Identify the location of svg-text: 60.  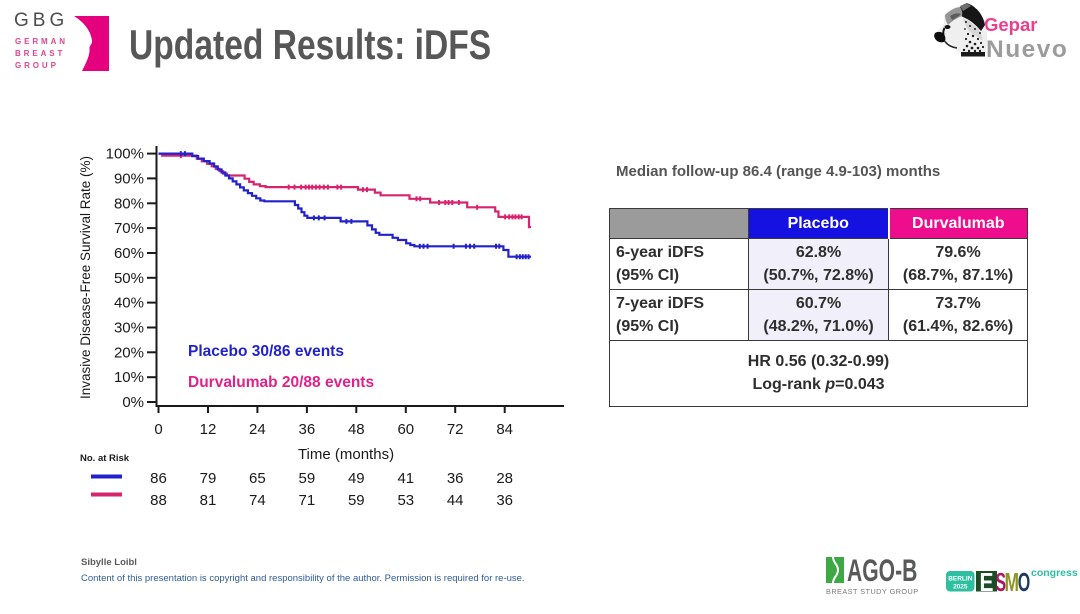
(405, 429).